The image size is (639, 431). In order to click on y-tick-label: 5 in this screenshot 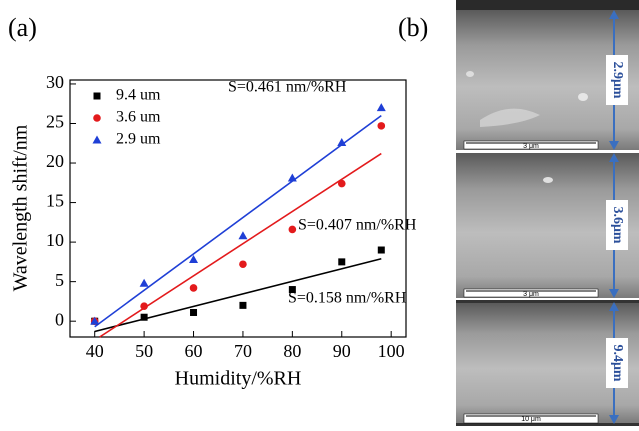, I will do `click(59, 280)`.